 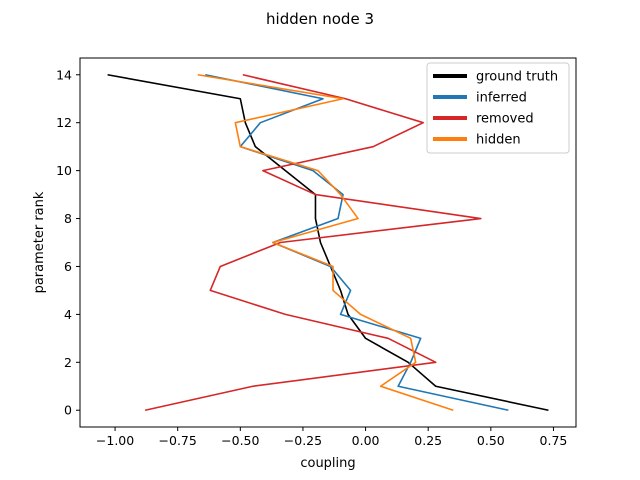 What do you see at coordinates (64, 170) in the screenshot?
I see `y-tick-label: 10` at bounding box center [64, 170].